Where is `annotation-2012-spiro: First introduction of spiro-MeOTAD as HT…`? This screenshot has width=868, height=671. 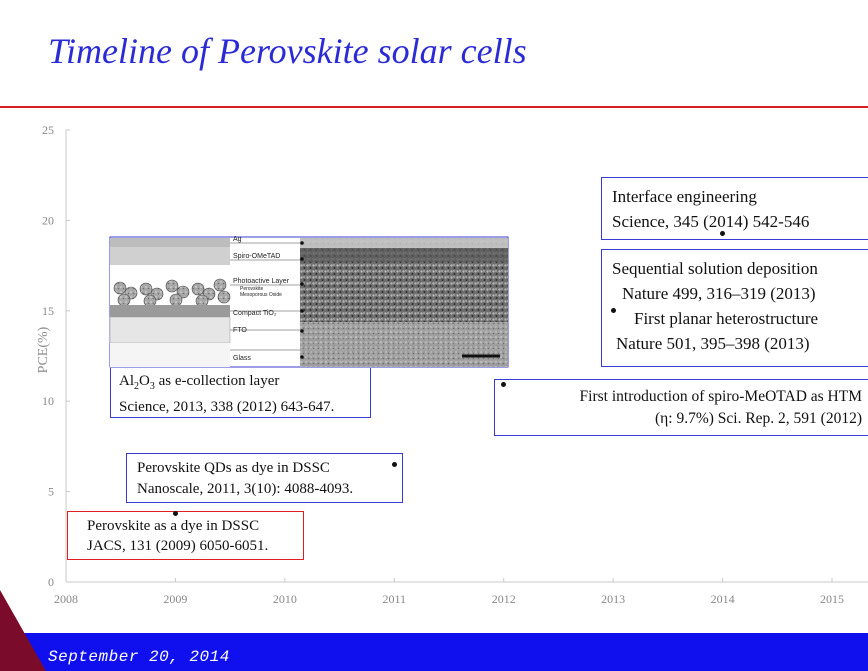 annotation-2012-spiro: First introduction of spiro-MeOTAD as HT… is located at coordinates (681, 407).